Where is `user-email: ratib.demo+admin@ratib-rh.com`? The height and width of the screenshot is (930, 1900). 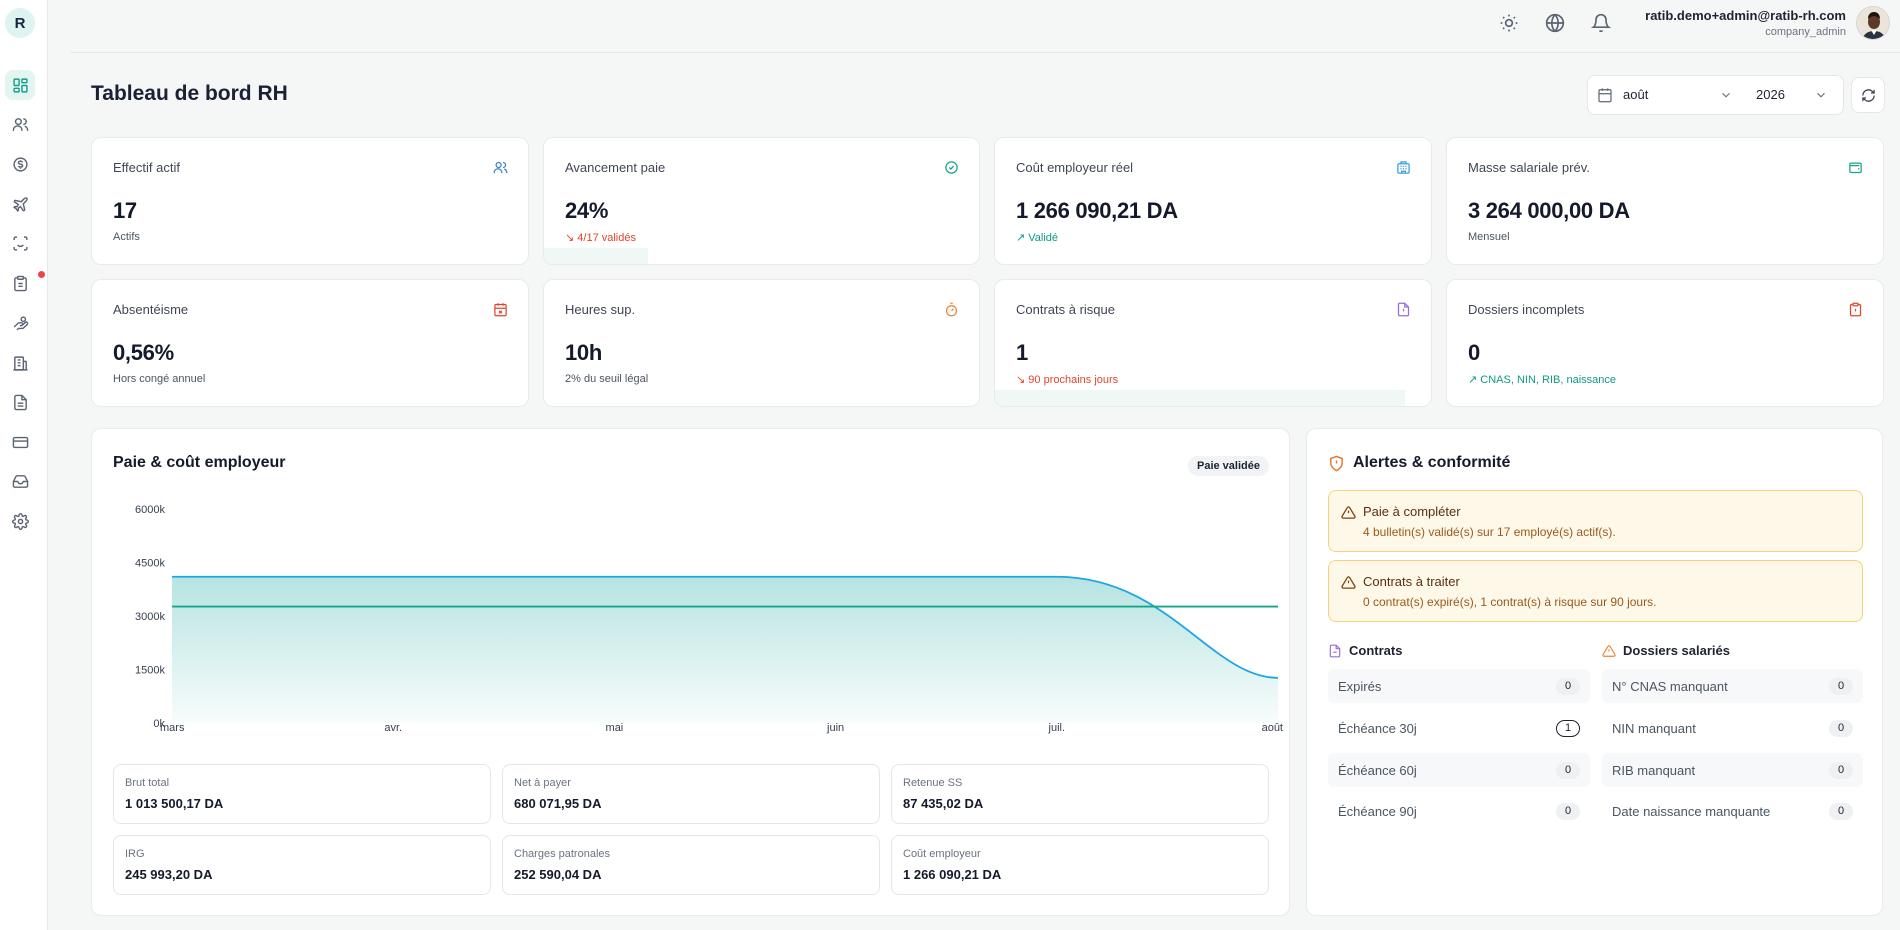 user-email: ratib.demo+admin@ratib-rh.com is located at coordinates (1745, 15).